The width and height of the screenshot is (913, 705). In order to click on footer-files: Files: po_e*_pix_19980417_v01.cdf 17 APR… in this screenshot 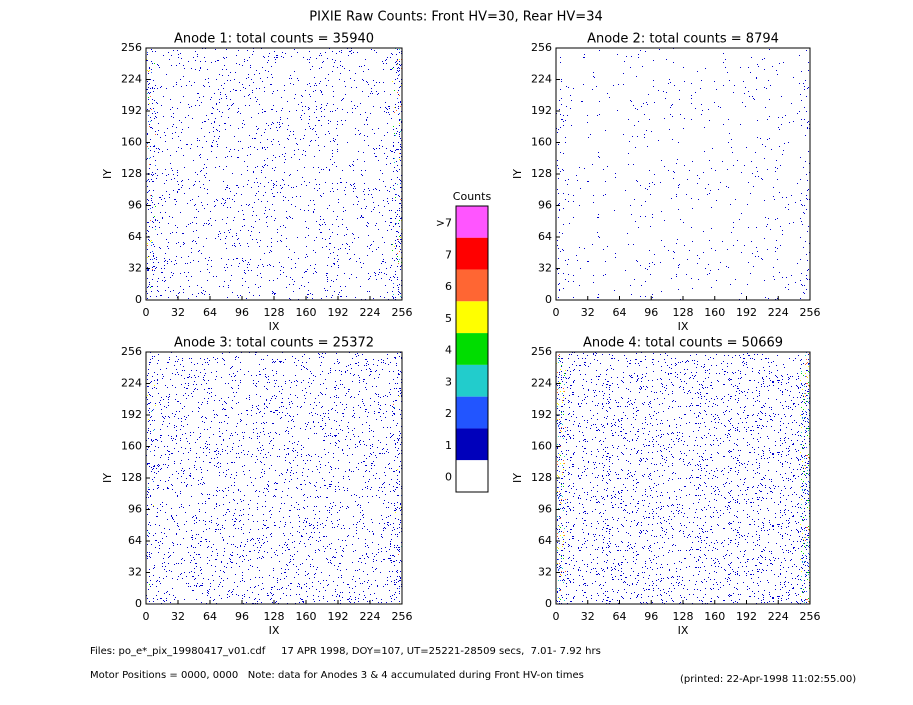, I will do `click(345, 651)`.